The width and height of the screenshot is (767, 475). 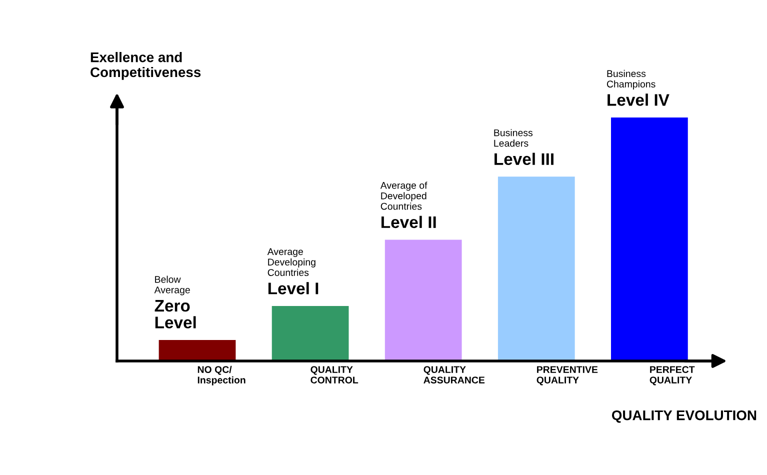 I want to click on annotation: Zero Level, so click(x=175, y=314).